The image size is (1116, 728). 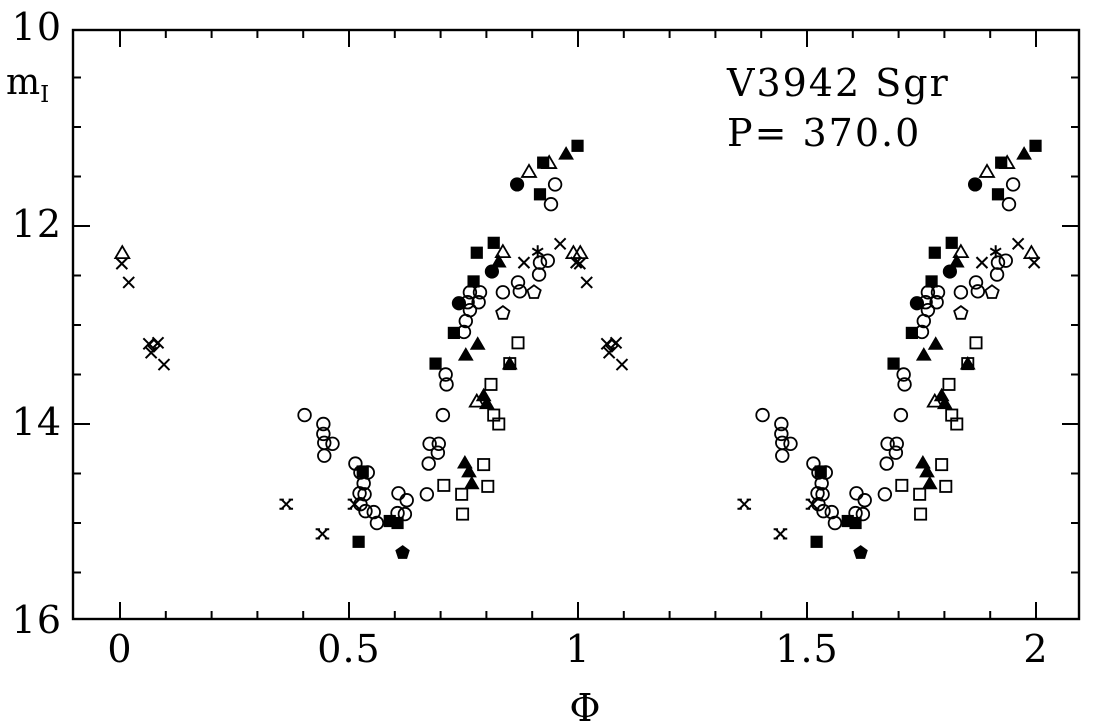 I want to click on open-square-series, so click(x=710, y=428).